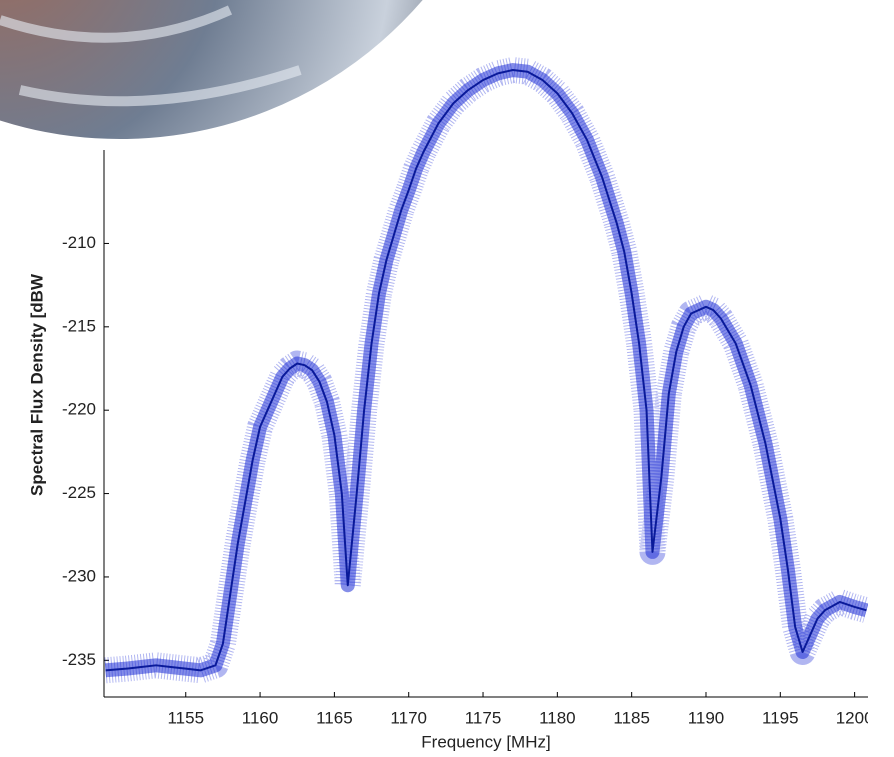 The height and width of the screenshot is (757, 894). Describe the element at coordinates (408, 717) in the screenshot. I see `x-tick-label: 1170` at that location.